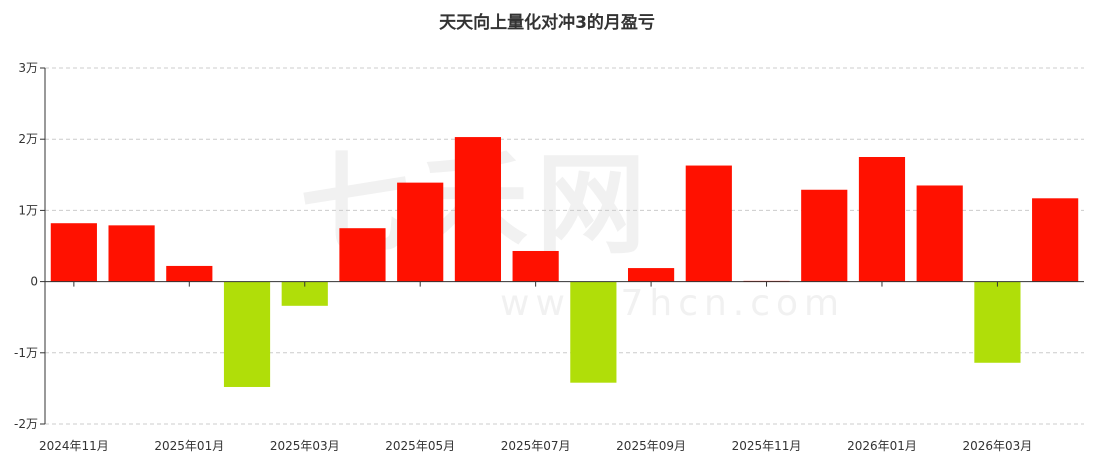 The width and height of the screenshot is (1094, 459). I want to click on y-tick-label: 1万, so click(28, 210).